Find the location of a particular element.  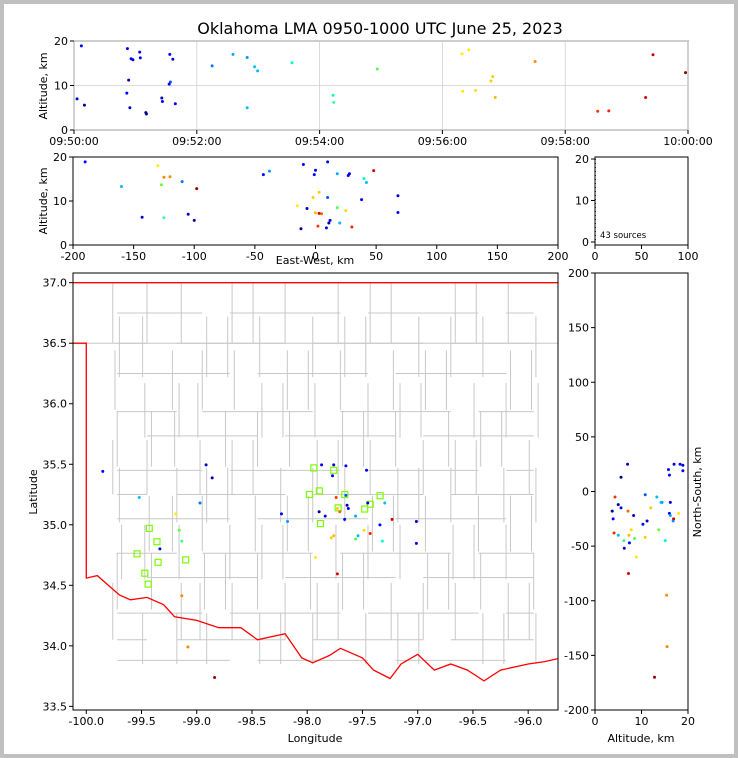

ew-altitude-ytick-label: 10 is located at coordinates (60, 201).